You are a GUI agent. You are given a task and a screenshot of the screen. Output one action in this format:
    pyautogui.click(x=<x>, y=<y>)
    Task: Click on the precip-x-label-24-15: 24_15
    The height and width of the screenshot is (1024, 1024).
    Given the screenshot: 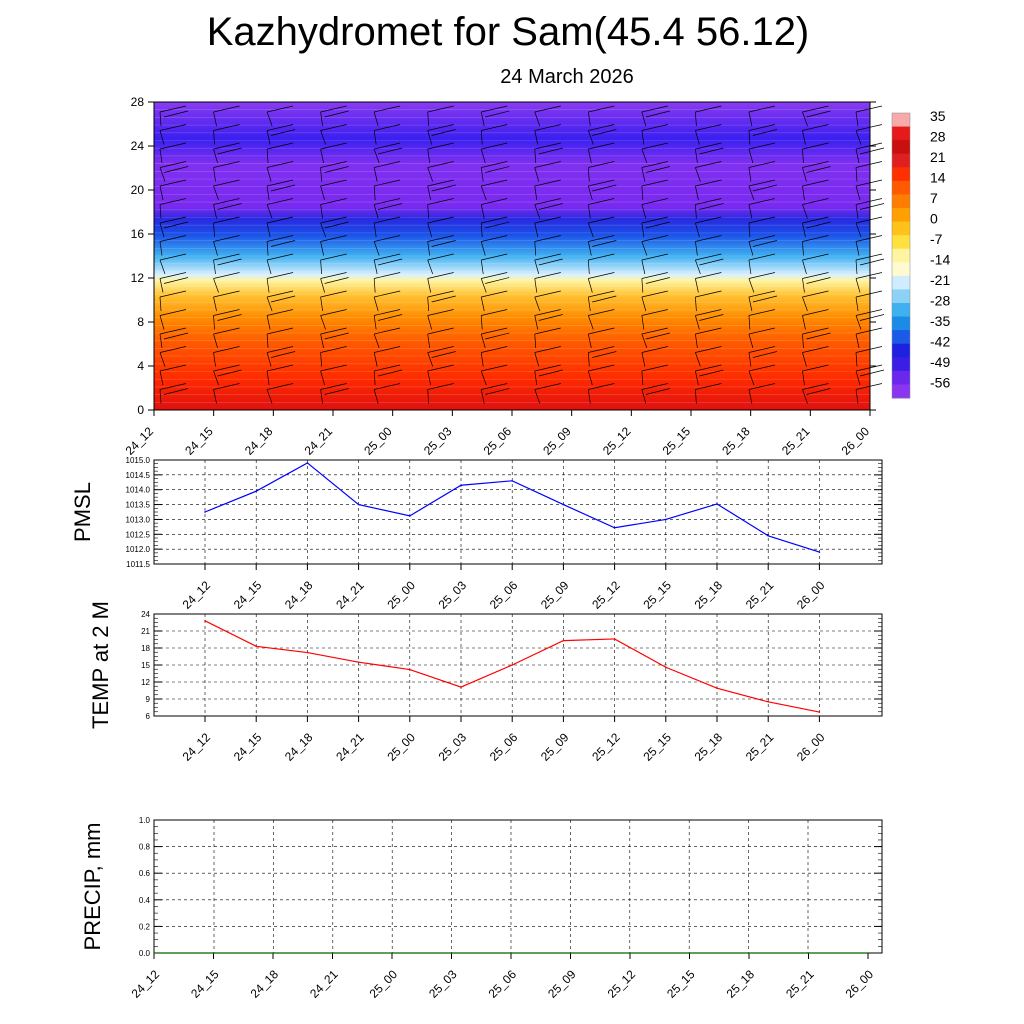 What is the action you would take?
    pyautogui.click(x=205, y=984)
    